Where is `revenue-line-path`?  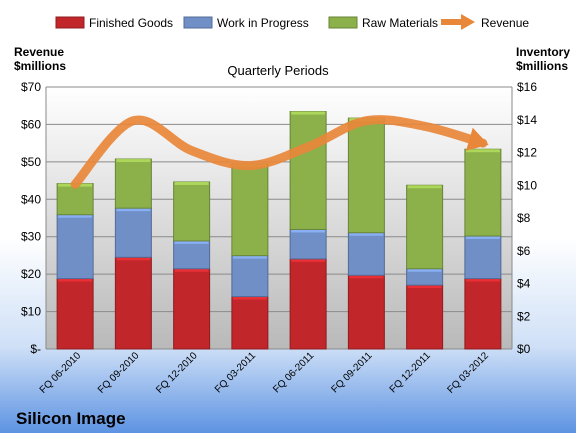 revenue-line-path is located at coordinates (279, 152).